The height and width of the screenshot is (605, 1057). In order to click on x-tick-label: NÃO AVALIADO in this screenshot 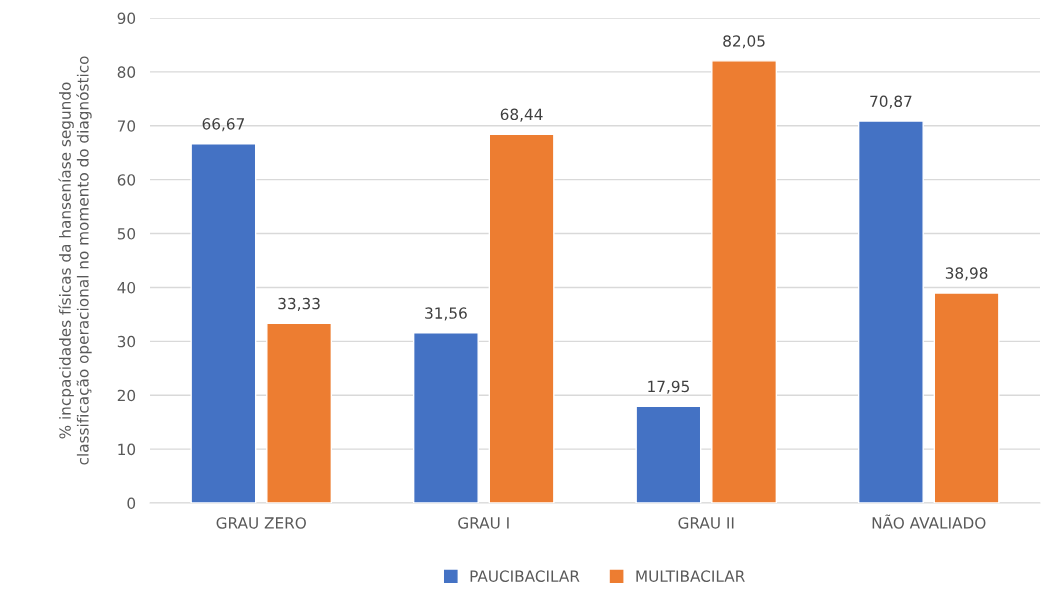, I will do `click(929, 521)`.